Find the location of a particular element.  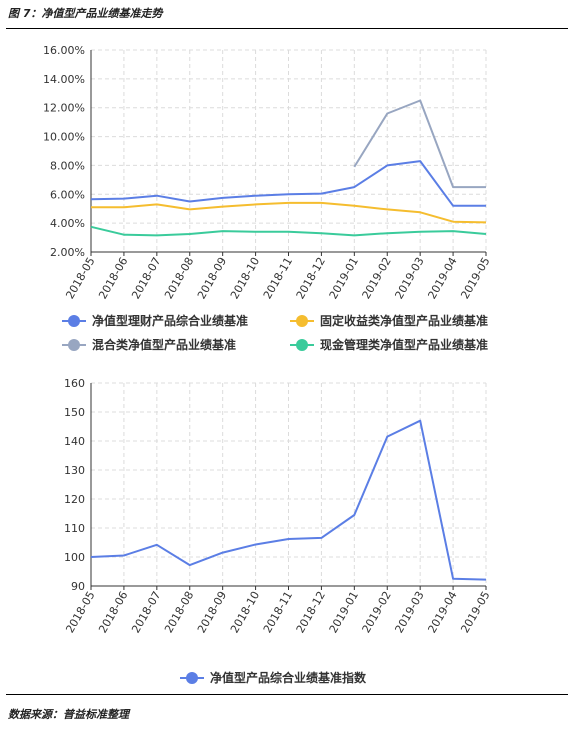

c1-legend-item: 固定收益类净值型产品业绩基准 is located at coordinates (389, 320).